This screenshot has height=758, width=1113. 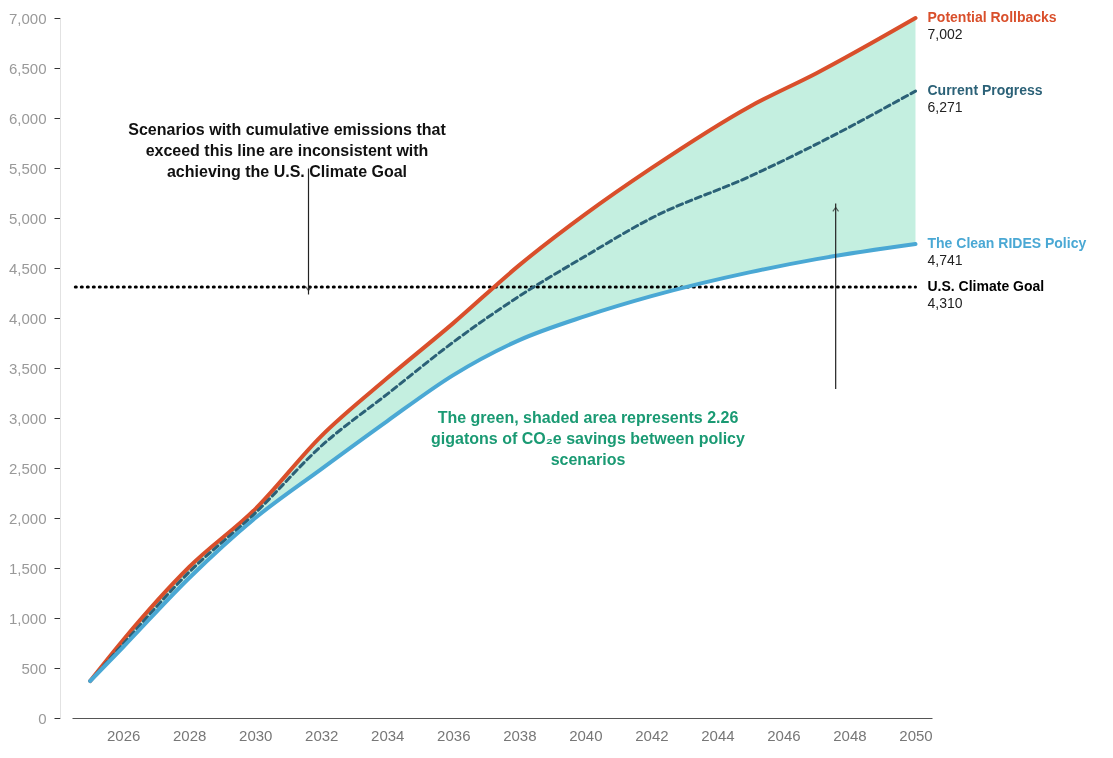 What do you see at coordinates (718, 735) in the screenshot?
I see `x-tick-label: 2044` at bounding box center [718, 735].